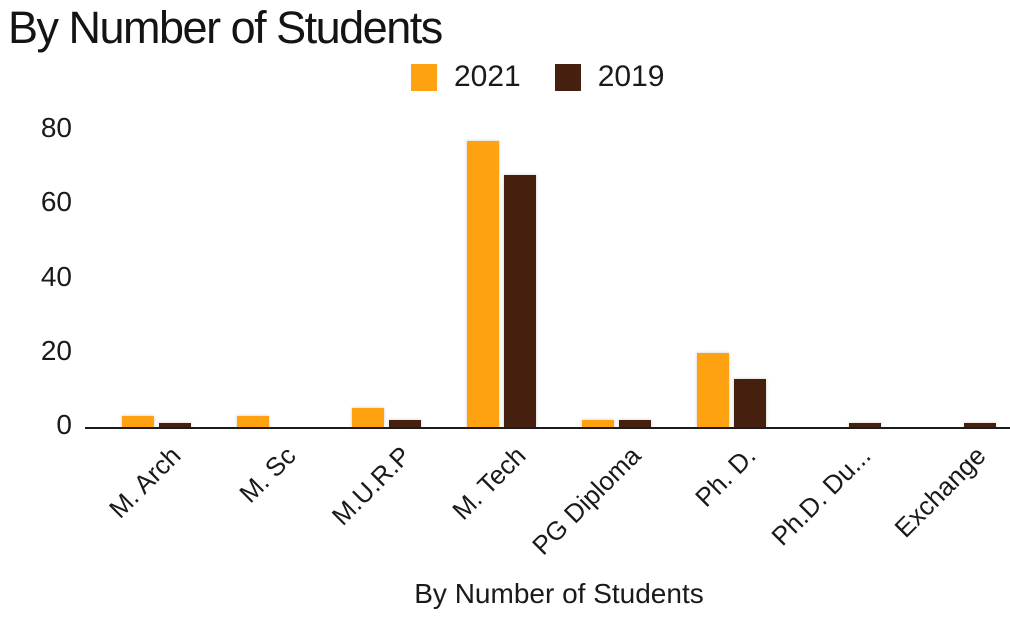  Describe the element at coordinates (520, 300) in the screenshot. I see `bar-2019-m-tech` at that location.